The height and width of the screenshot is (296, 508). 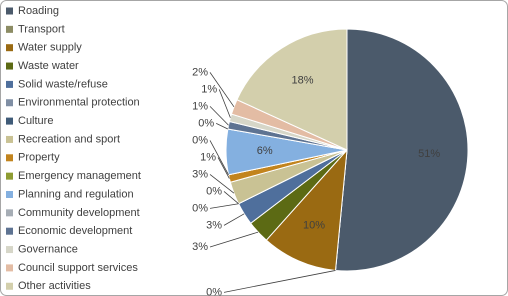 What do you see at coordinates (50, 48) in the screenshot?
I see `legend-label: Water supply` at bounding box center [50, 48].